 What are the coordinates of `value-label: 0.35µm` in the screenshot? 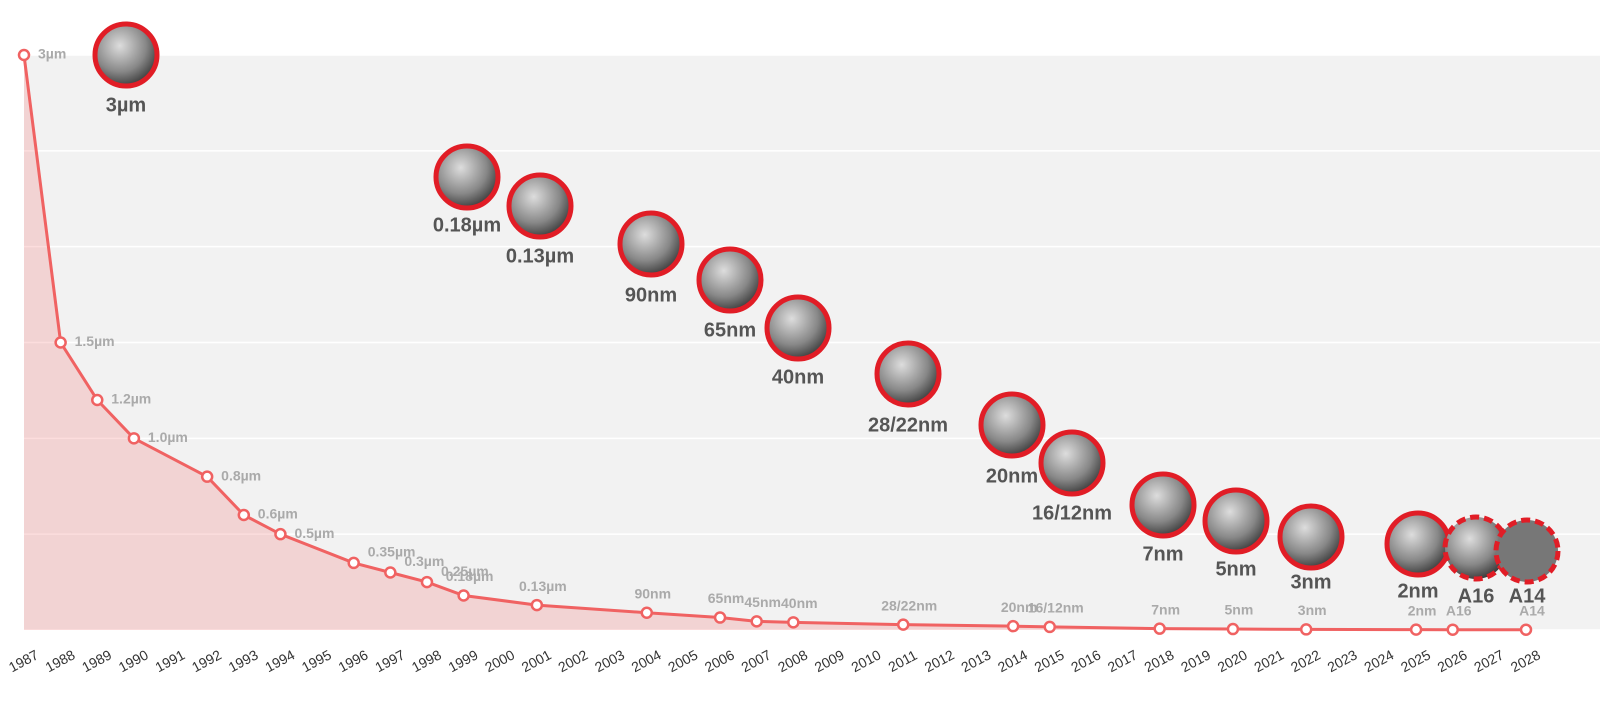 It's located at (392, 552).